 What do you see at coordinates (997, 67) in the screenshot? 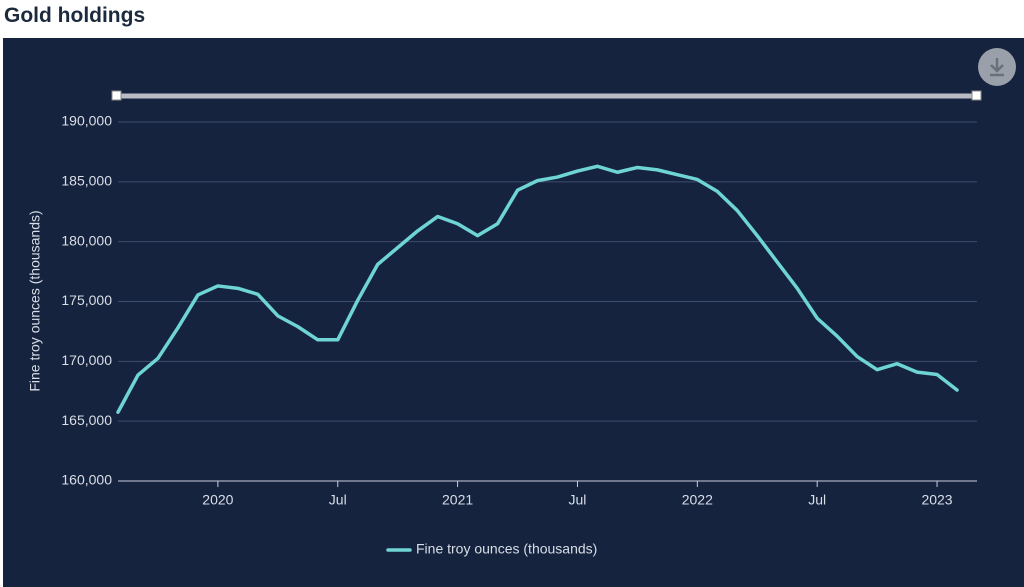
I see `download-icon` at bounding box center [997, 67].